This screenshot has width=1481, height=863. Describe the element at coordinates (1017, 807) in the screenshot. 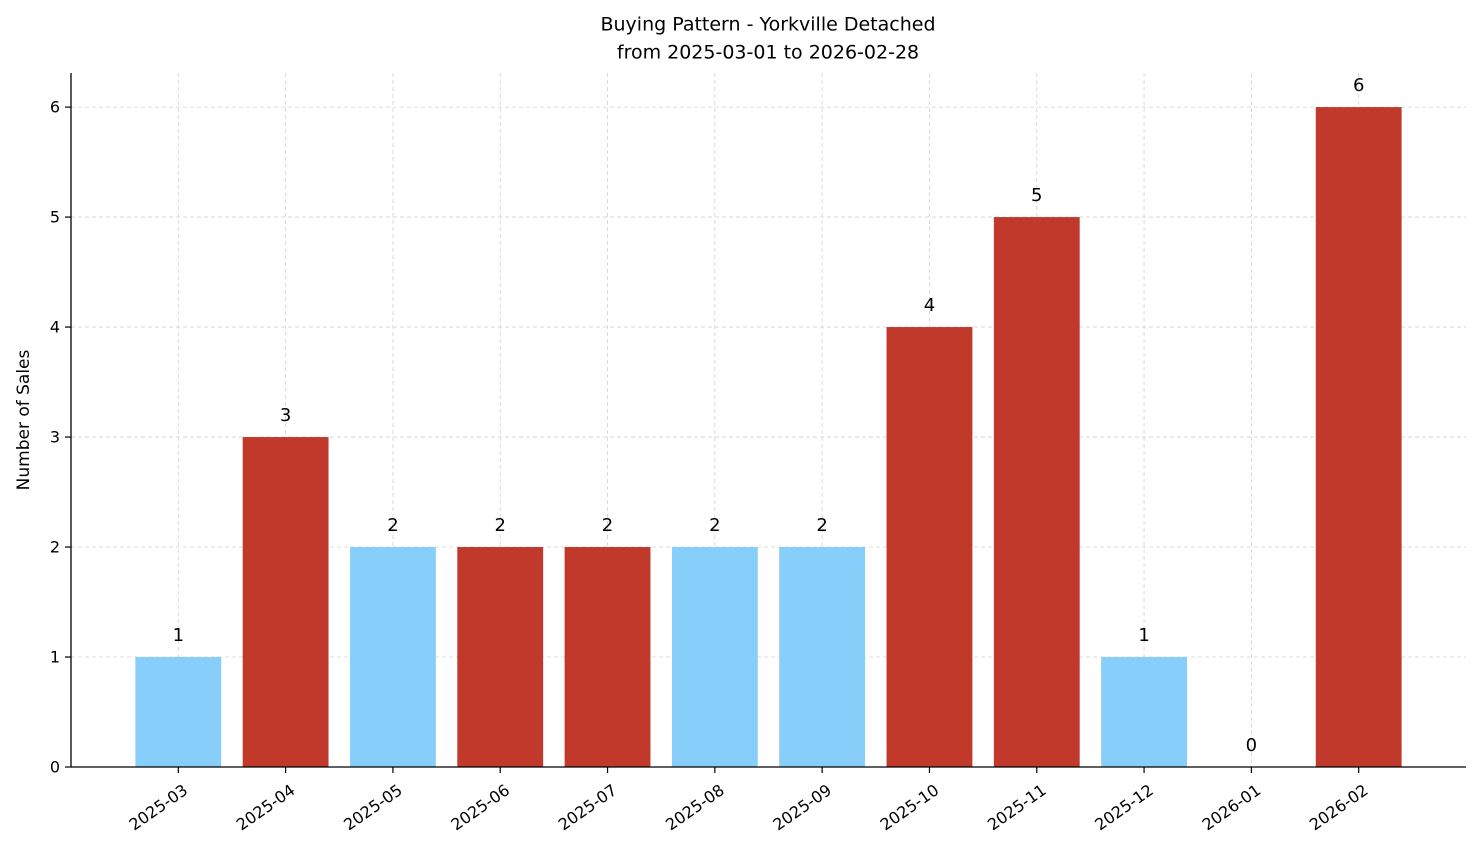

I see `x-tick-label: 2025-11` at that location.